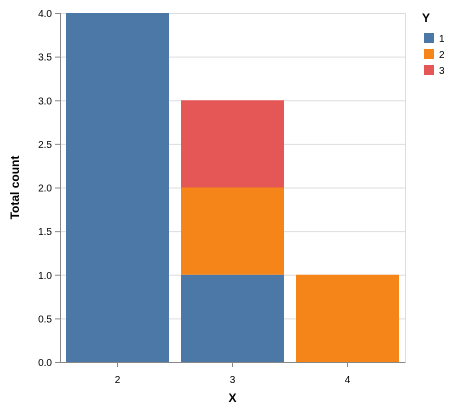 The width and height of the screenshot is (452, 411). What do you see at coordinates (426, 18) in the screenshot?
I see `legend-title: Y` at bounding box center [426, 18].